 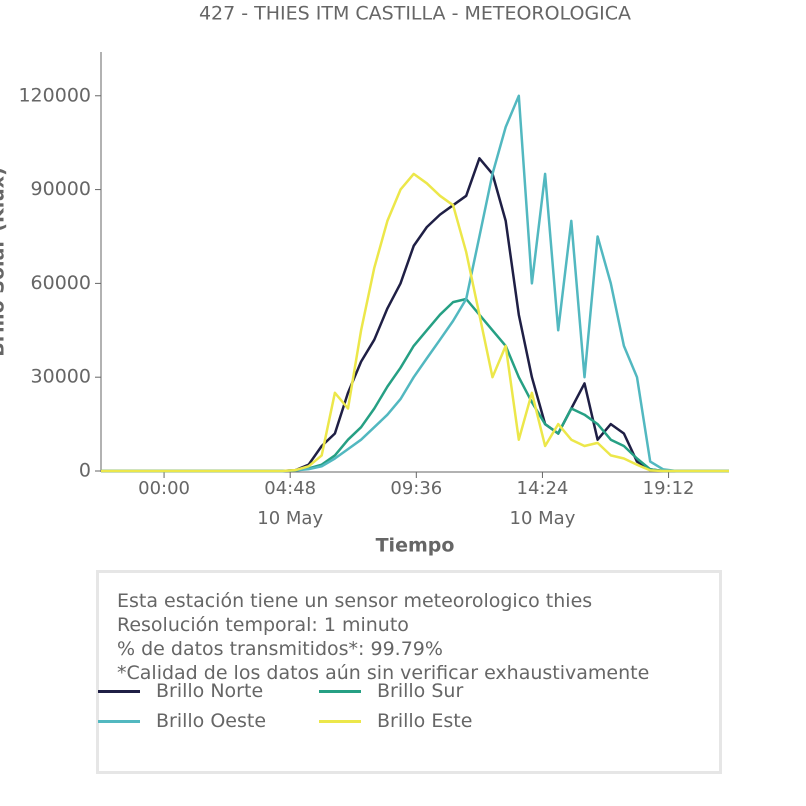 I want to click on x-tick-label: 19:12, so click(x=668, y=488).